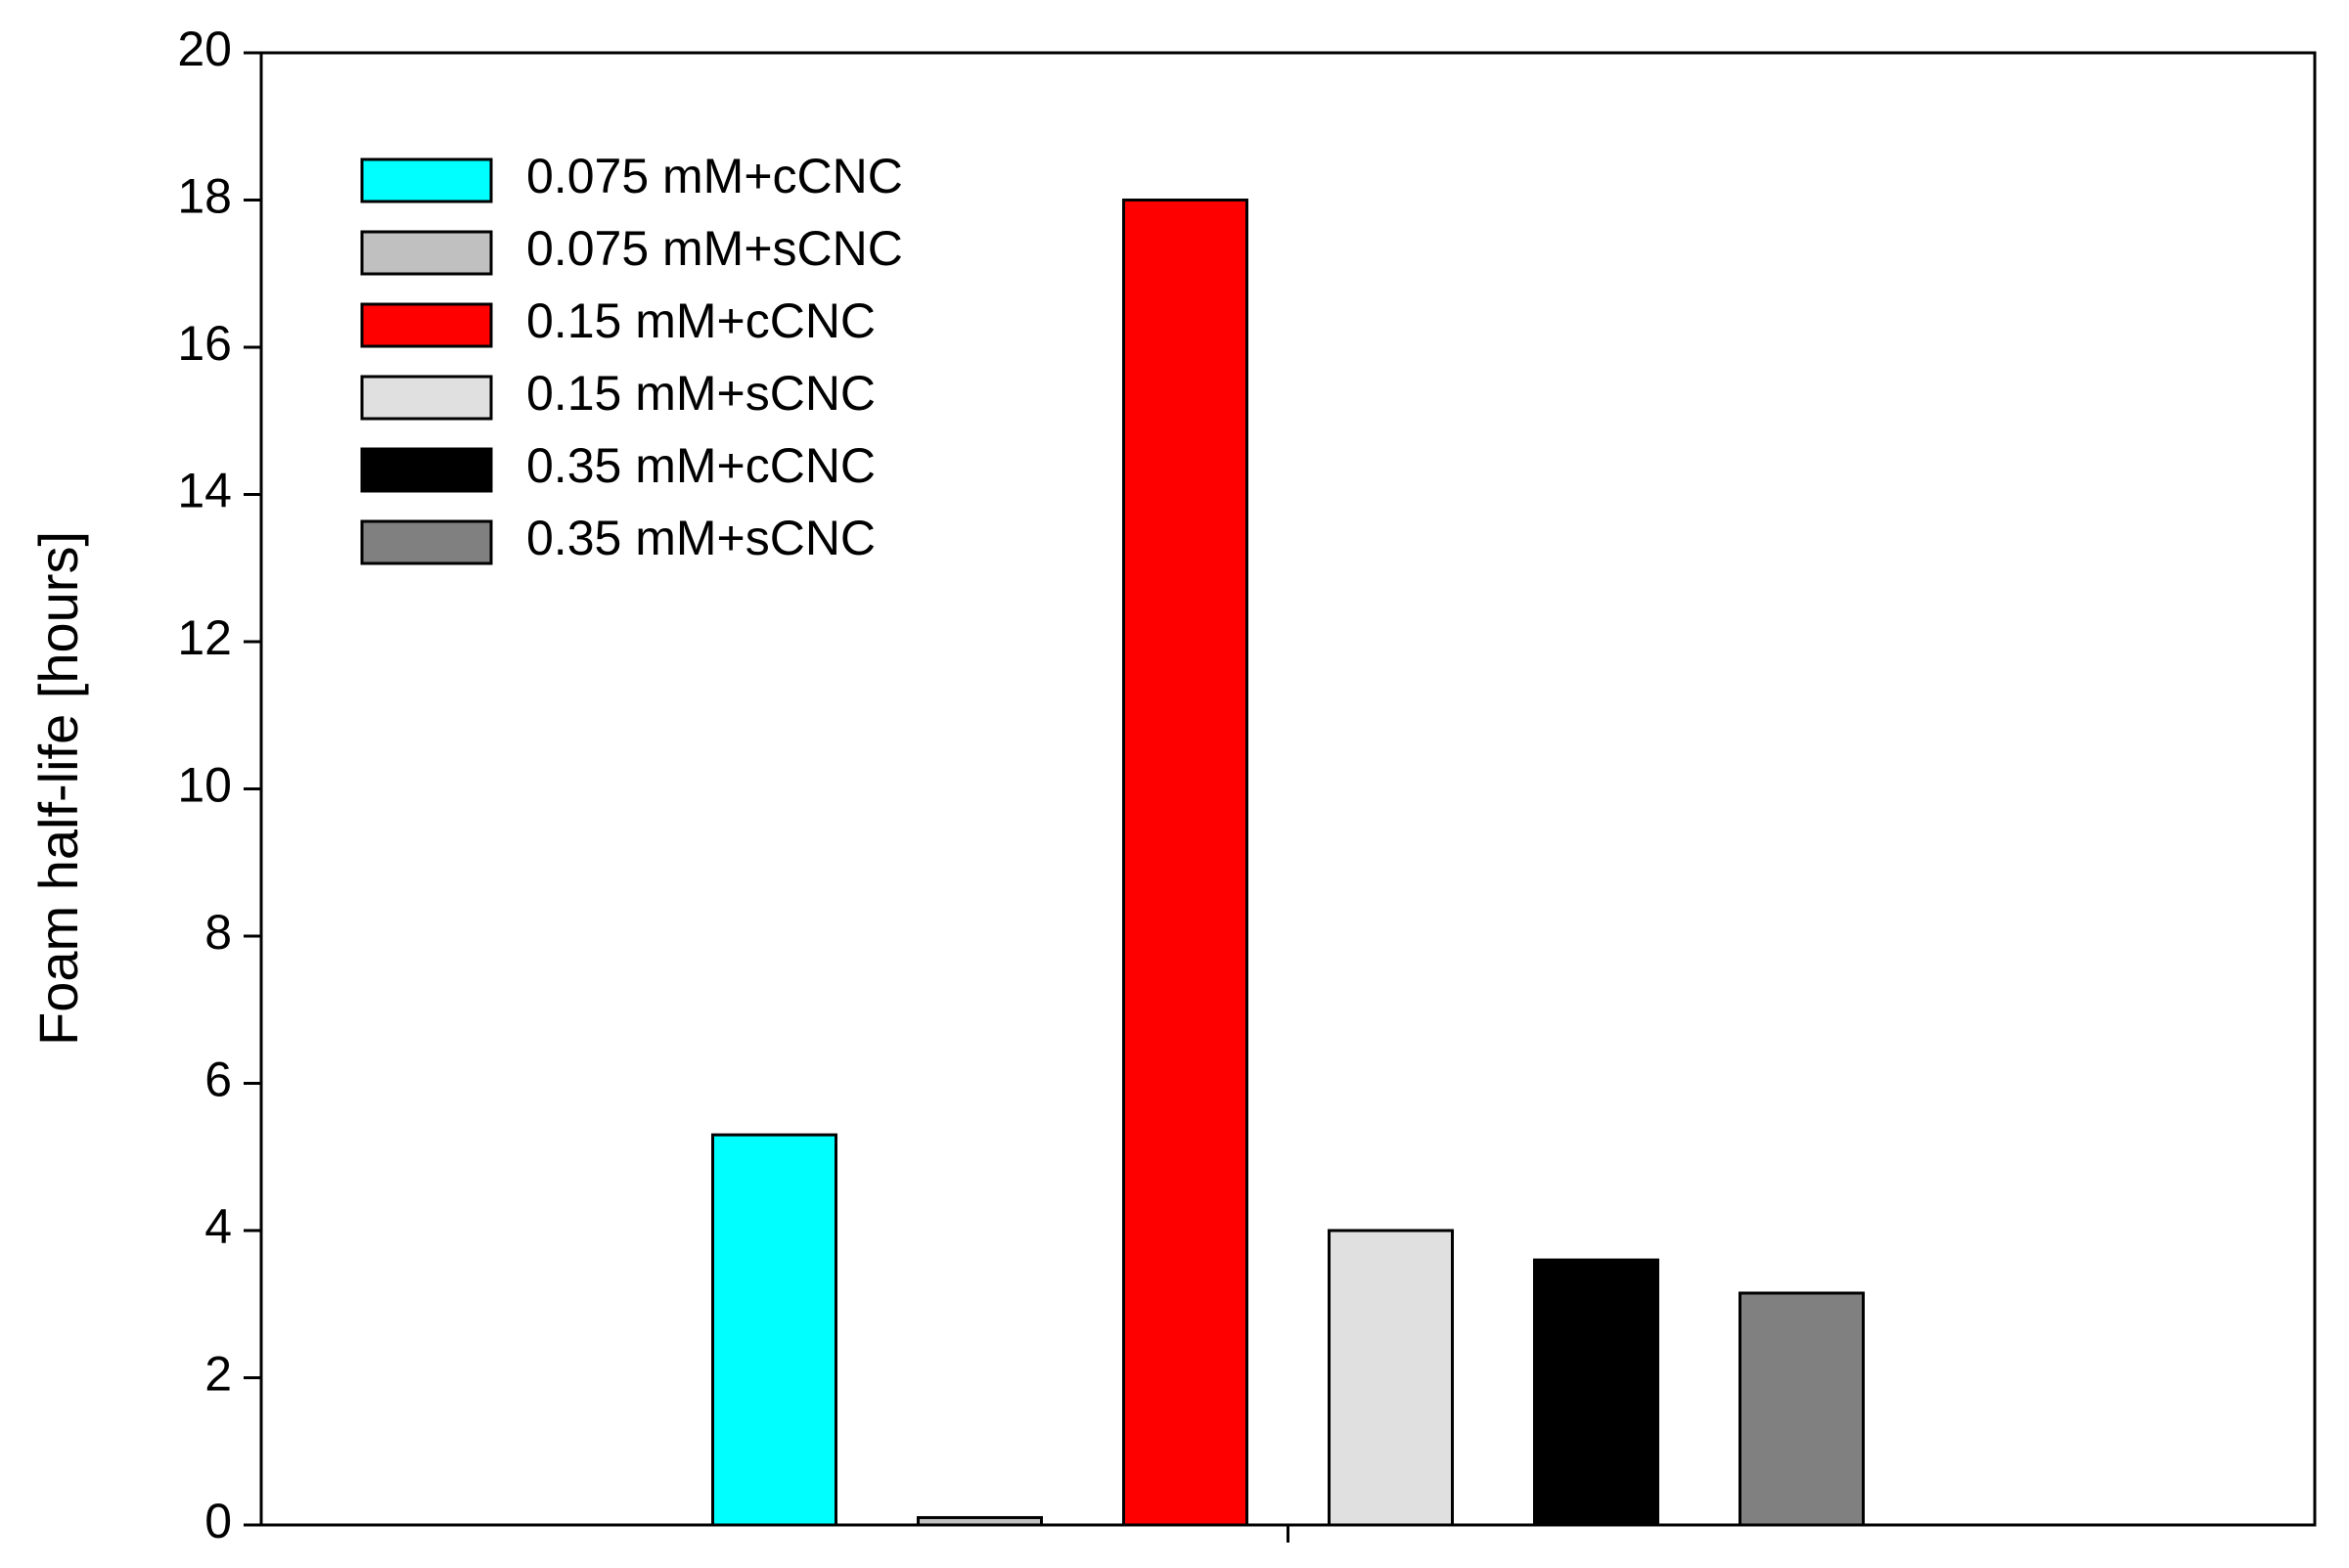 The width and height of the screenshot is (2349, 1568). Describe the element at coordinates (714, 248) in the screenshot. I see `legend-label: 0.075 mM+sCNC` at that location.